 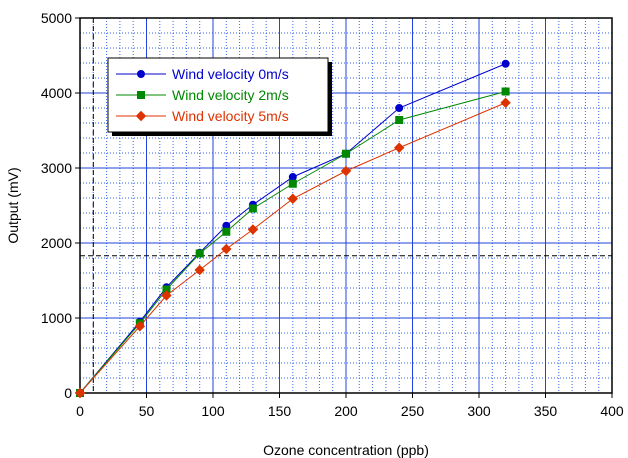 What do you see at coordinates (230, 74) in the screenshot?
I see `legend-label: Wind velocity 0m/s` at bounding box center [230, 74].